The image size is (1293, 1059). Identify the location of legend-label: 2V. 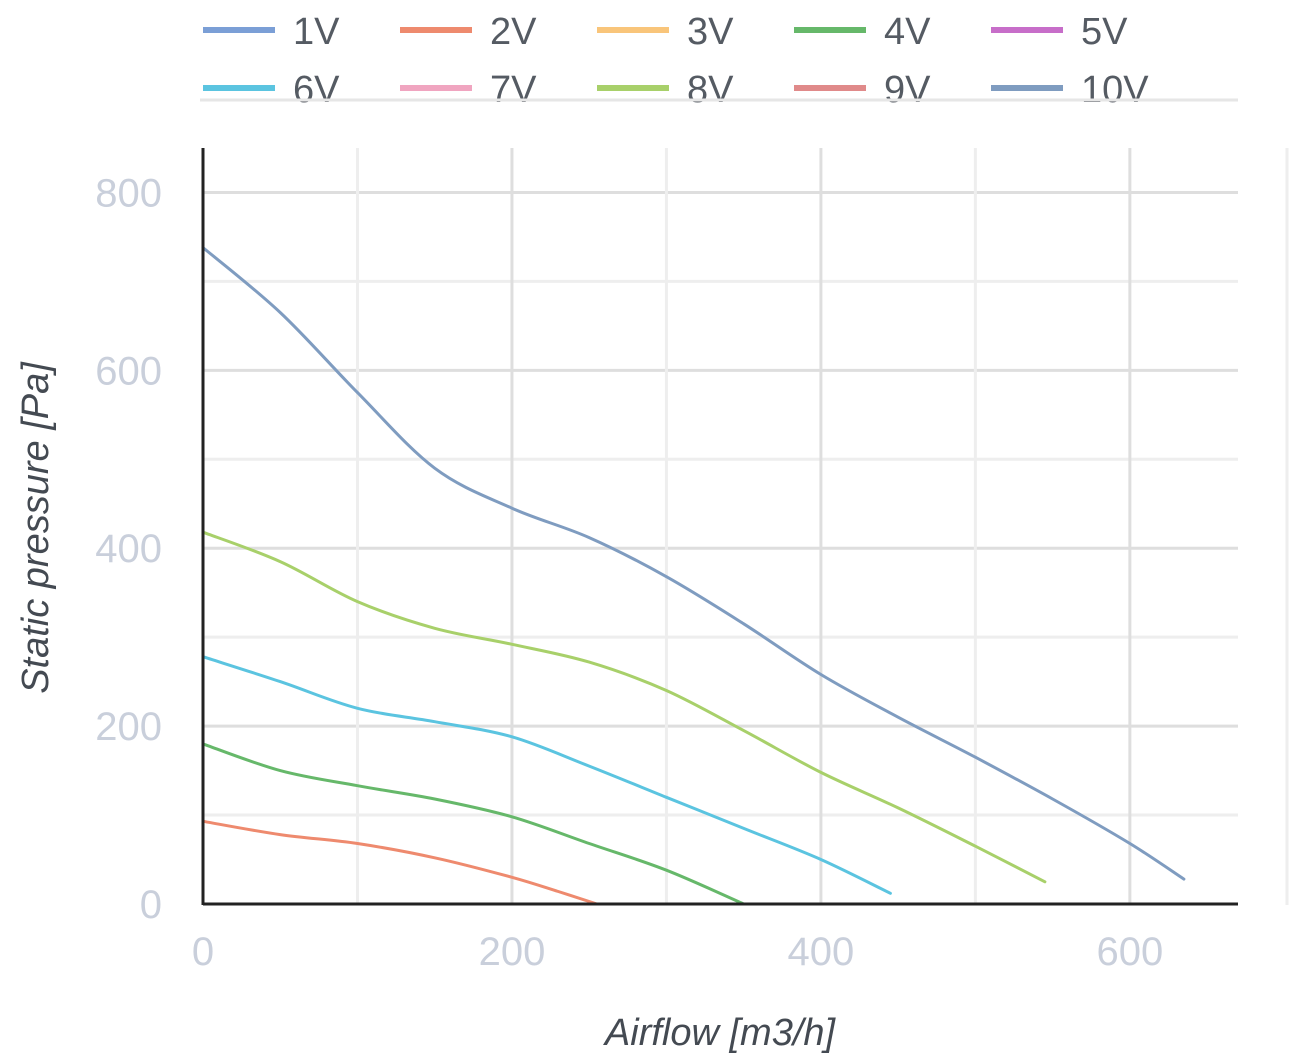
(513, 32).